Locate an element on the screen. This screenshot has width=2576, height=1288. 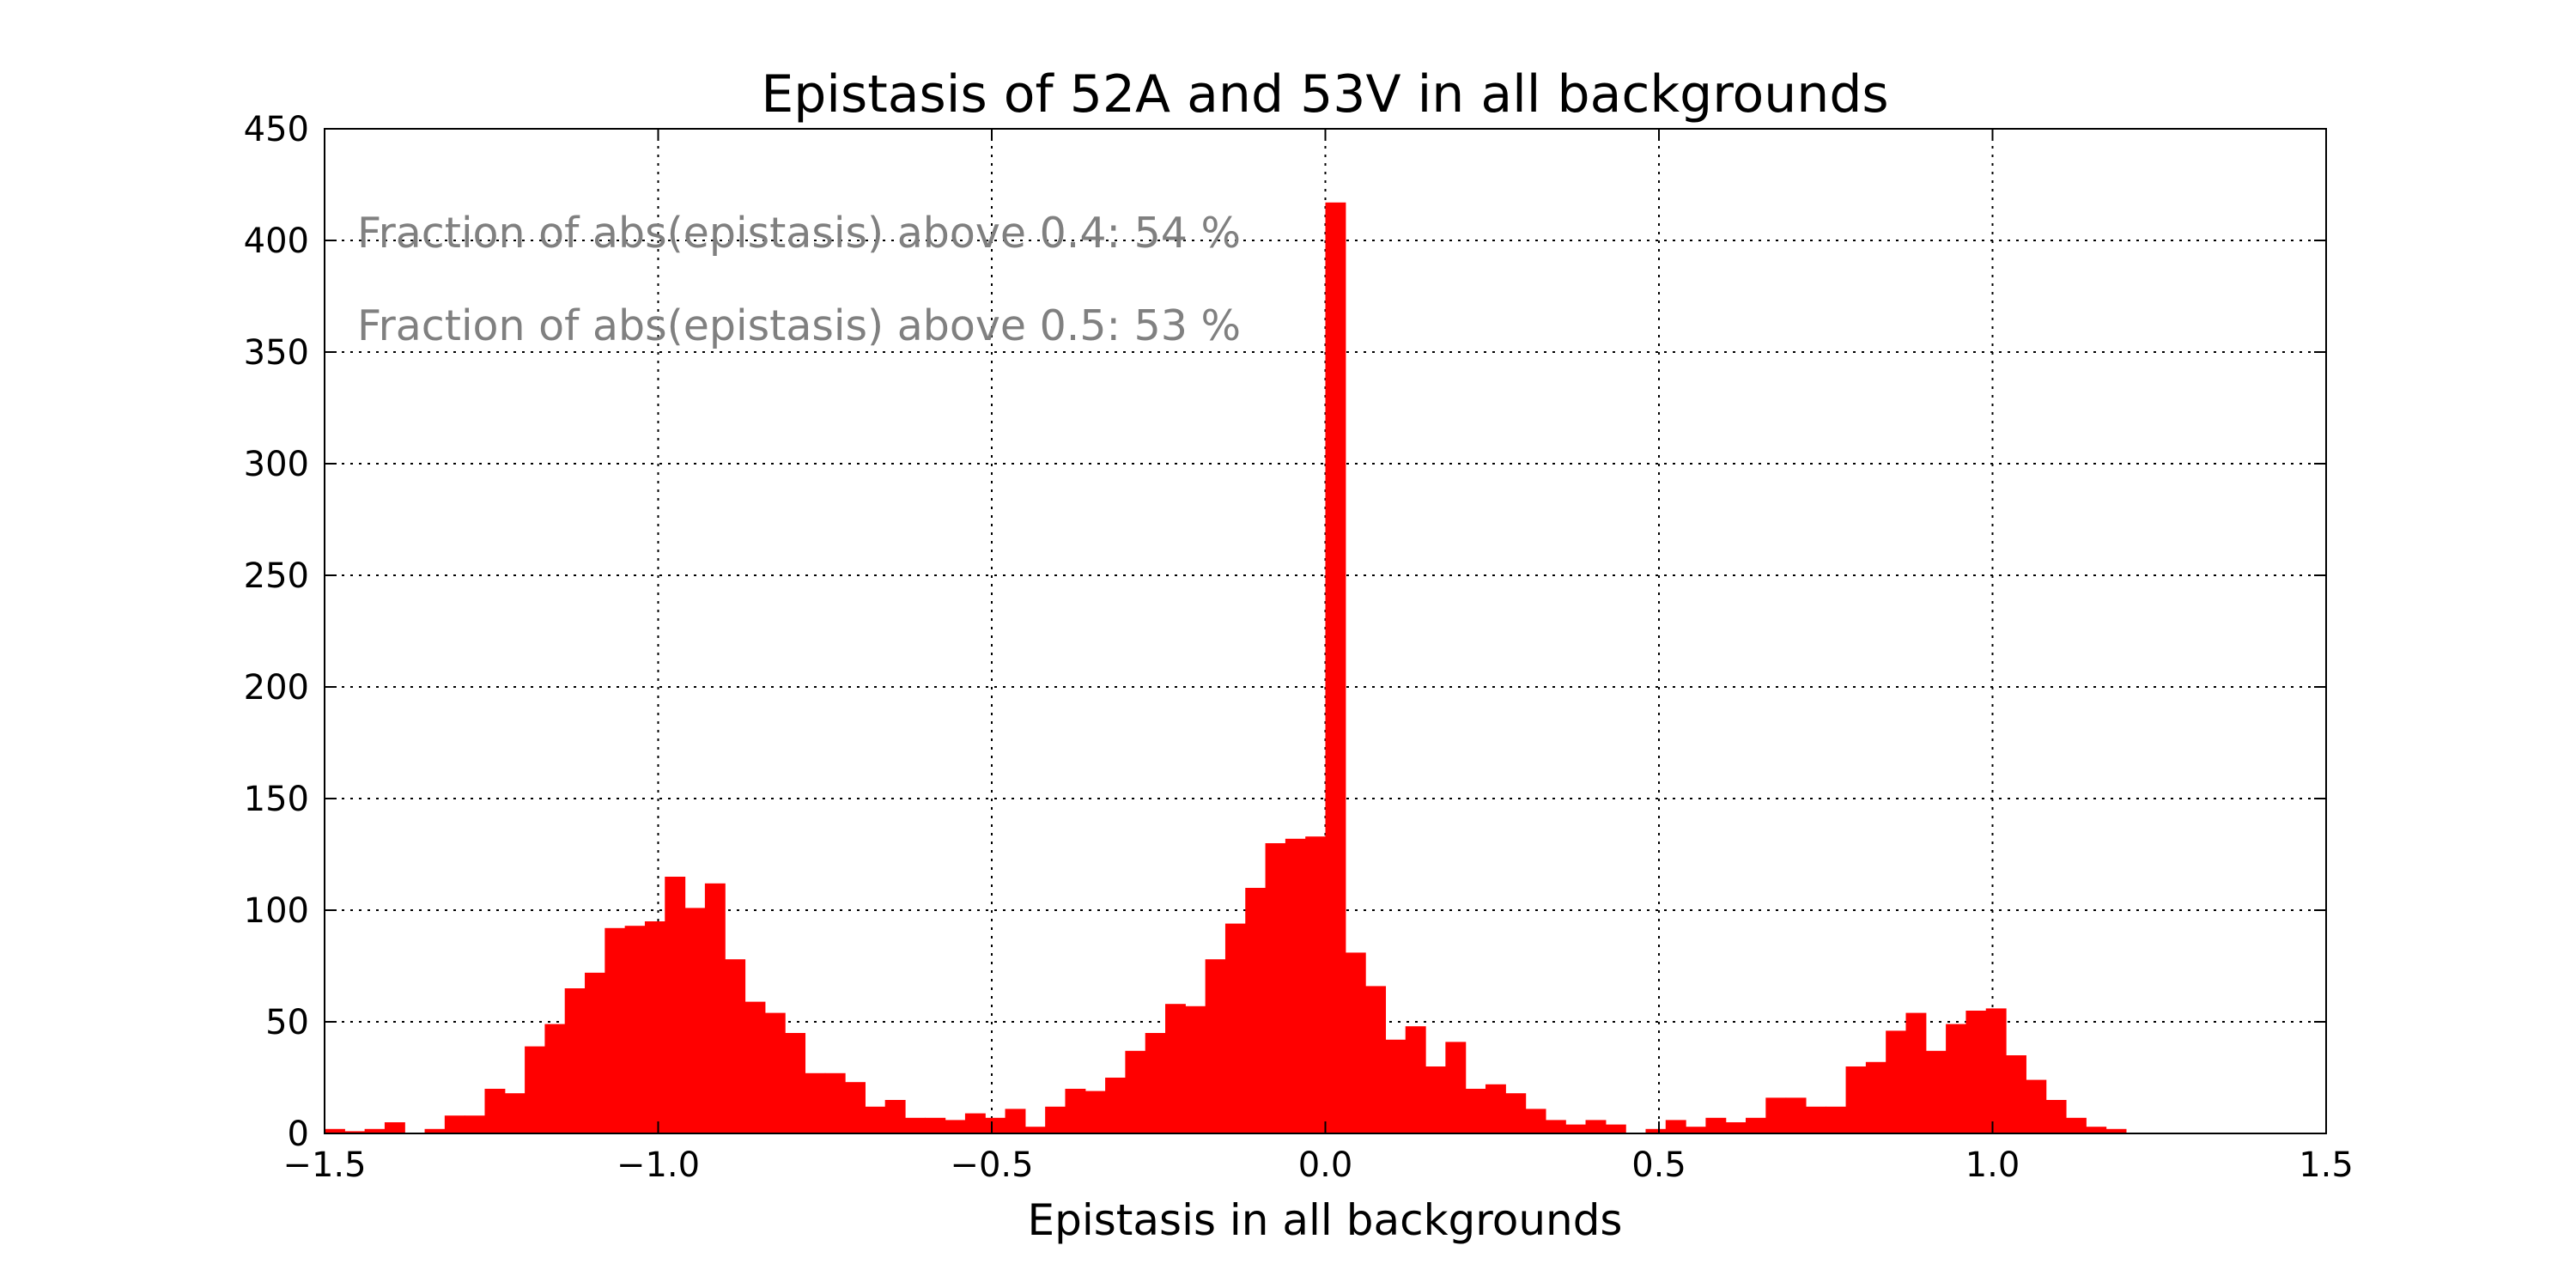
x-tick-label: 0.0 is located at coordinates (1325, 1165).